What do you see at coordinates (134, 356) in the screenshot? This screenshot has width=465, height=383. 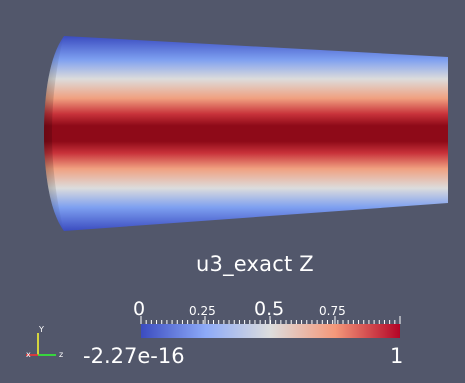 I see `colorbar-range-min: -2.27e-16` at bounding box center [134, 356].